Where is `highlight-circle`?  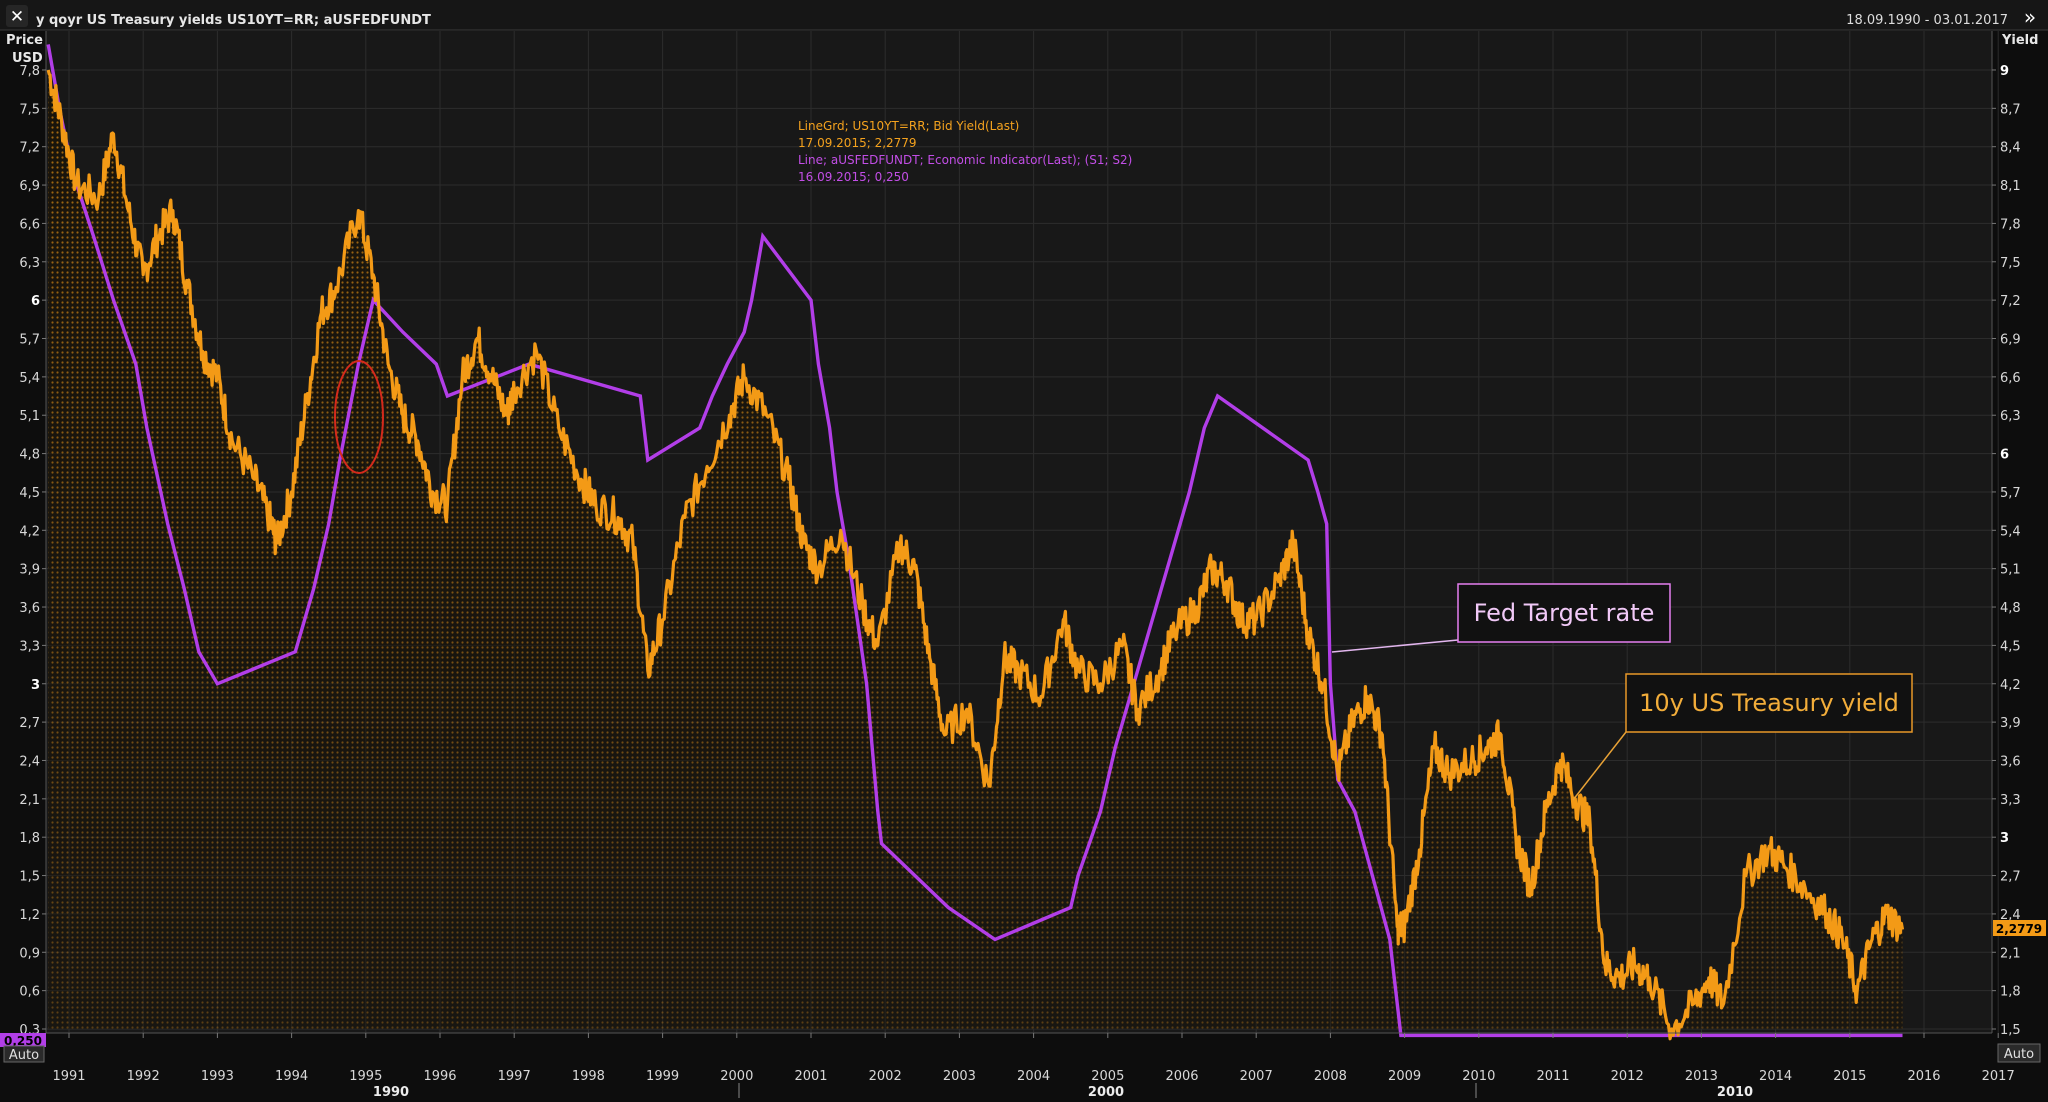
highlight-circle is located at coordinates (359, 417).